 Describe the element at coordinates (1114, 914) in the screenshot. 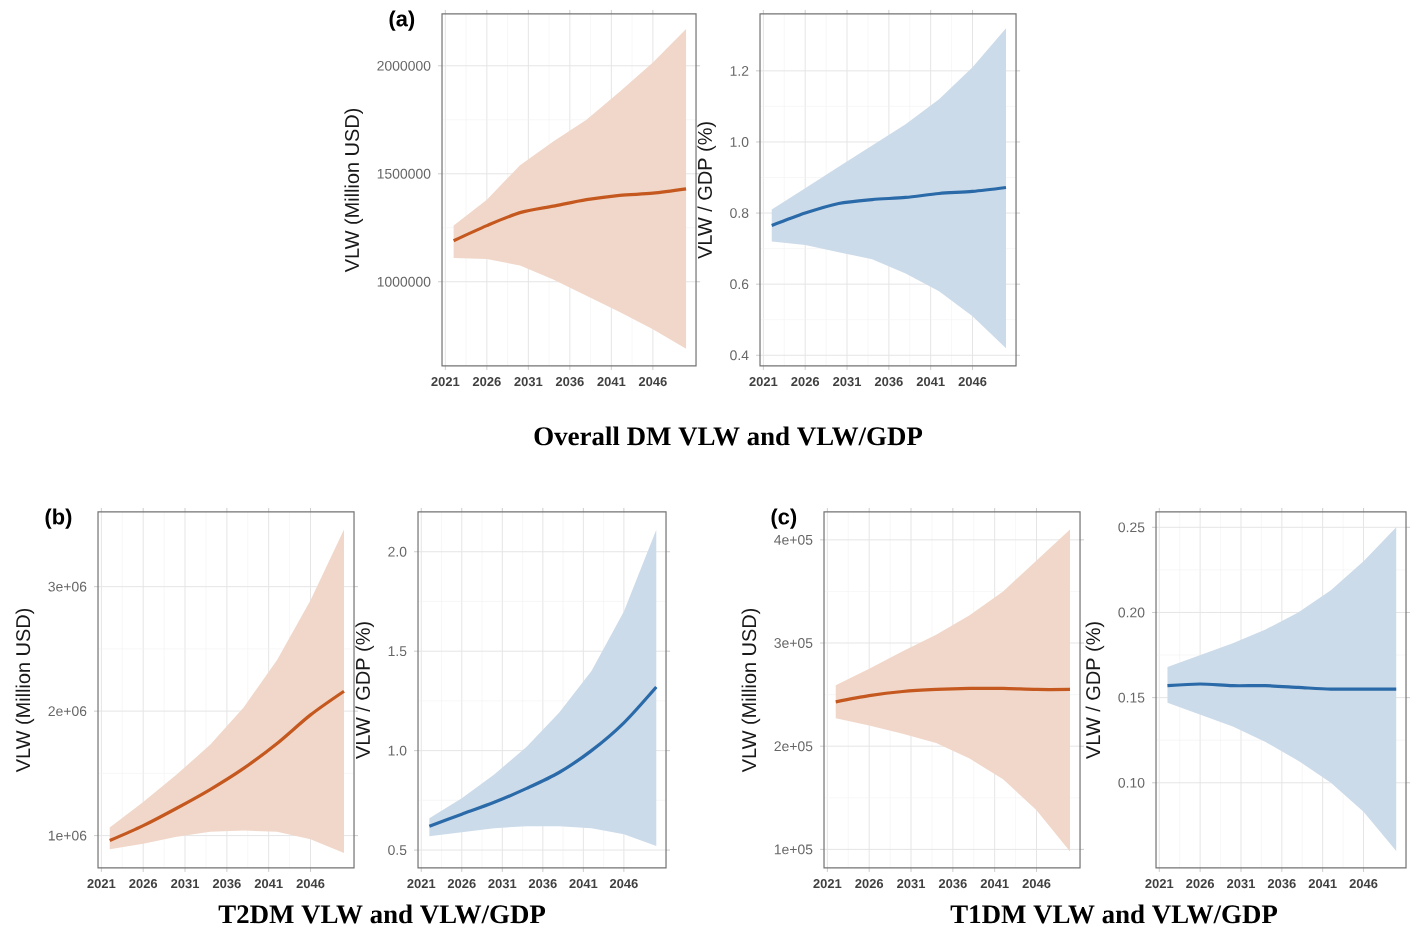

I see `text: T1DM VLW and VLW/GDP` at that location.